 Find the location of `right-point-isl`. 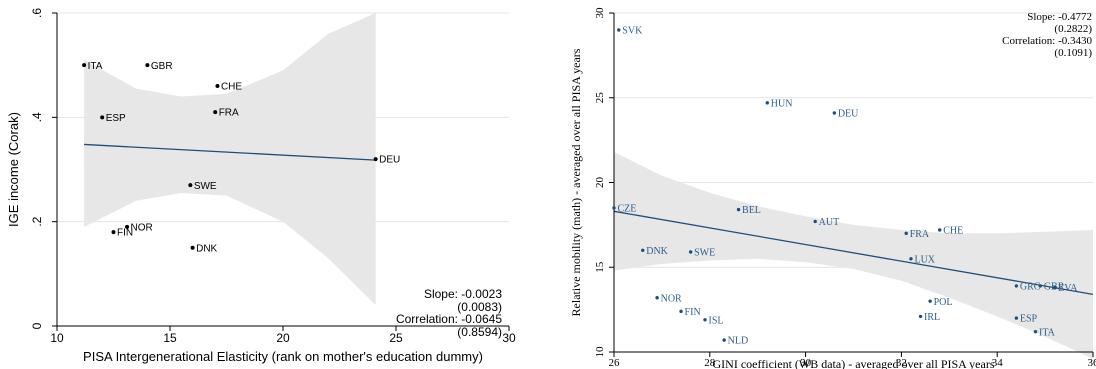

right-point-isl is located at coordinates (705, 320).